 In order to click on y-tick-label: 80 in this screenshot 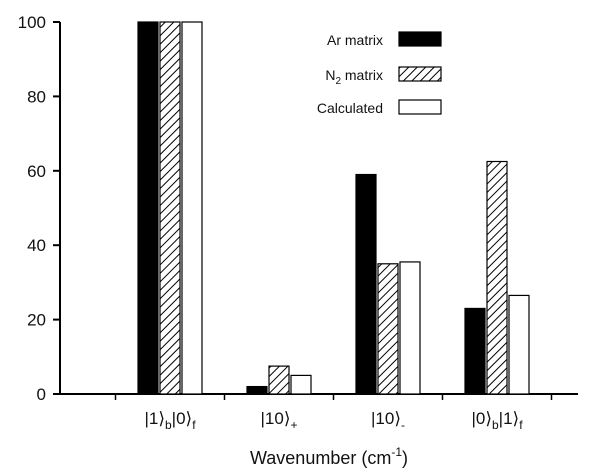, I will do `click(36, 96)`.